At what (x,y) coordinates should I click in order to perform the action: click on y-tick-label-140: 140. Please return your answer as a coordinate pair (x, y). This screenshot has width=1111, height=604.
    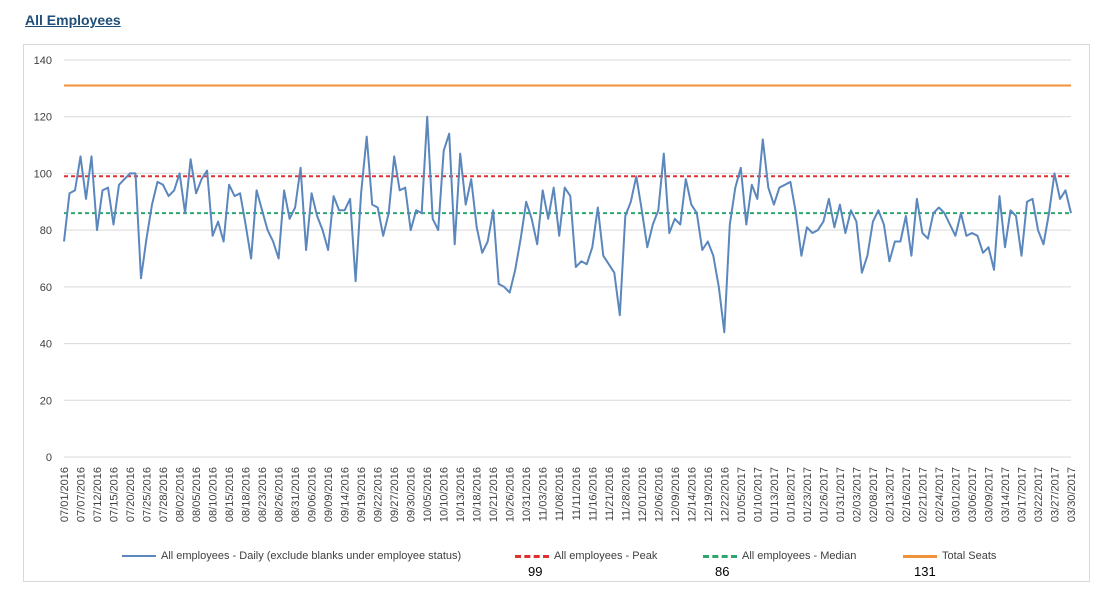
    Looking at the image, I should click on (43, 61).